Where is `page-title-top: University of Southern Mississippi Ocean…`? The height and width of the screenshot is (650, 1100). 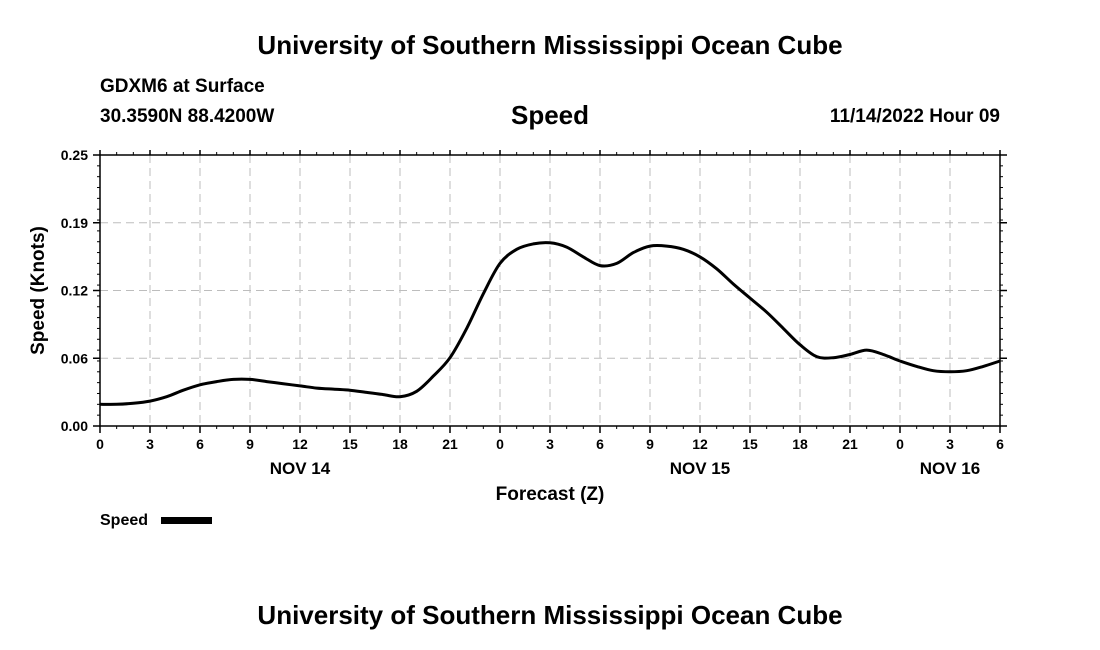 page-title-top: University of Southern Mississippi Ocean… is located at coordinates (550, 45).